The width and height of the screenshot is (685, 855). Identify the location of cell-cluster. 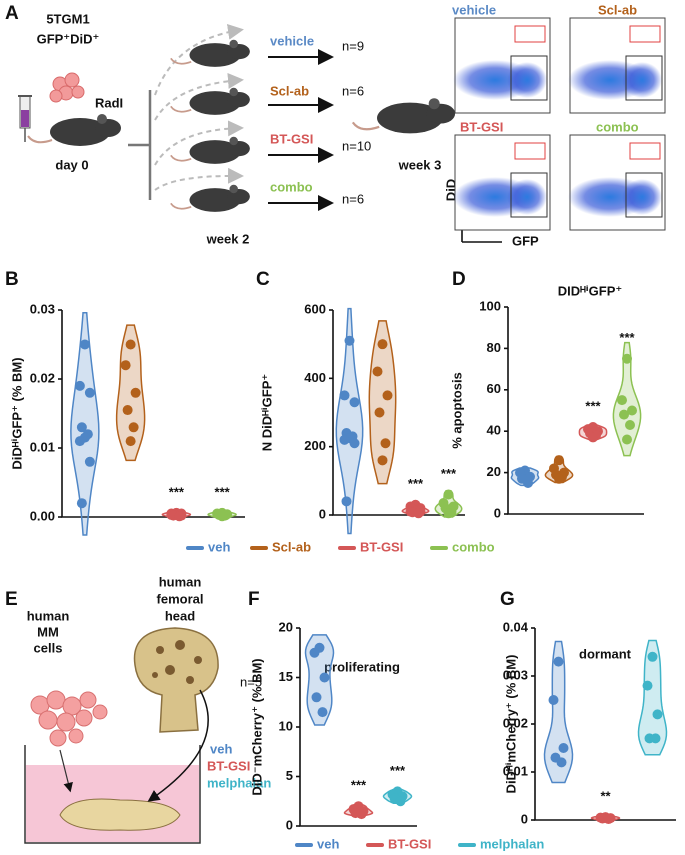
(67, 87).